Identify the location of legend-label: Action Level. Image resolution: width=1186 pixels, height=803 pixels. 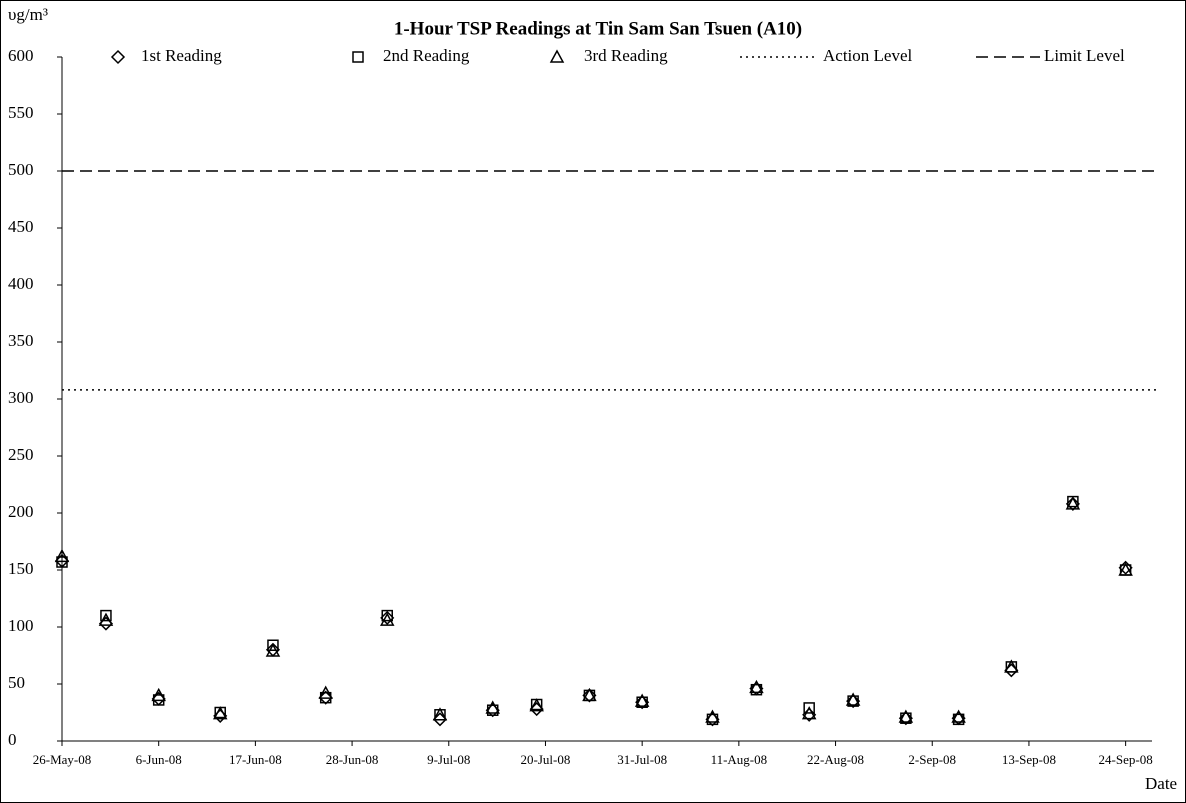
(867, 55).